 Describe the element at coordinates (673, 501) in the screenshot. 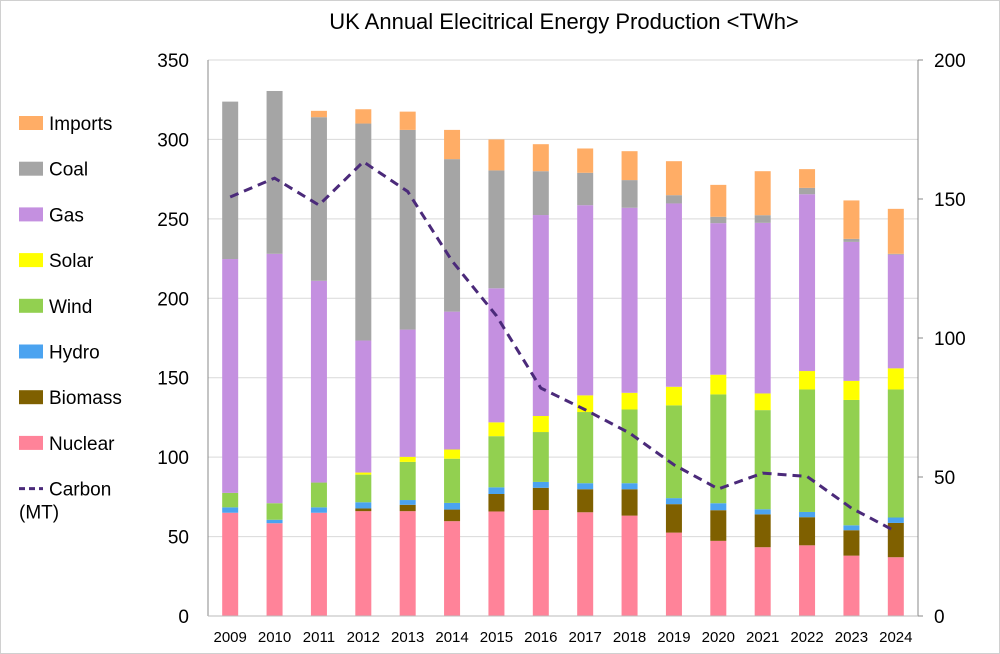

I see `bar-hydro-2019` at that location.